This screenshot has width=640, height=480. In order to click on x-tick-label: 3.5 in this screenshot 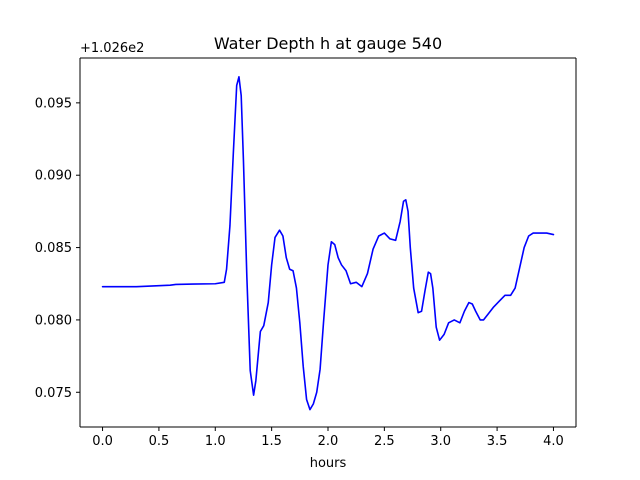, I will do `click(497, 441)`.